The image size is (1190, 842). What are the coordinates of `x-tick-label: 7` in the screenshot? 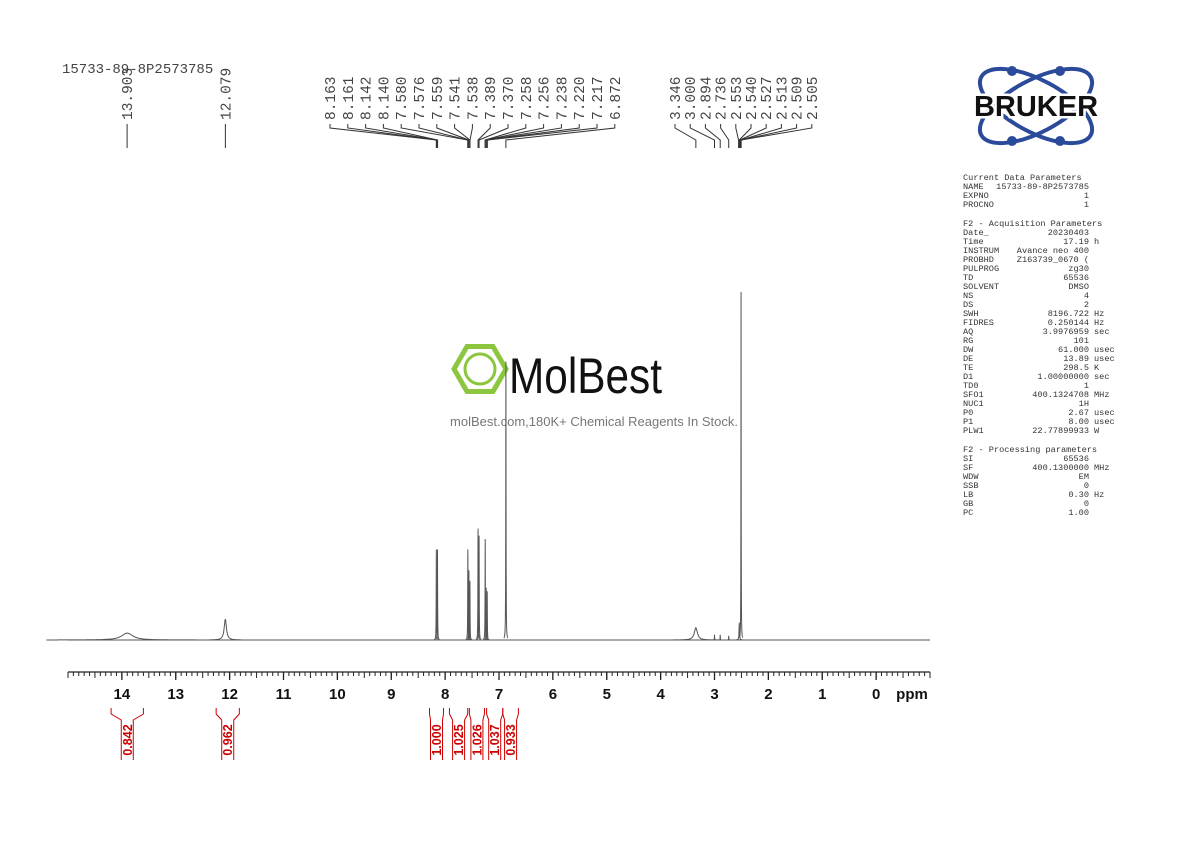 It's located at (499, 694).